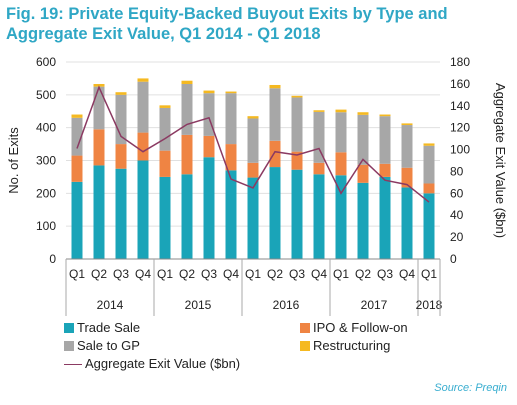  Describe the element at coordinates (52, 259) in the screenshot. I see `y-tick-label: 0` at that location.